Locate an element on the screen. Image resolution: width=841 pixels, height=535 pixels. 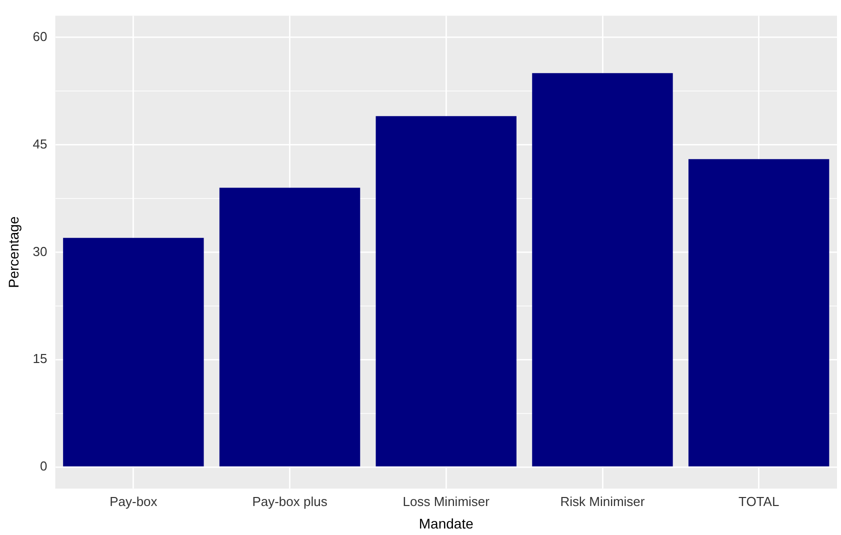
x-tick-label: Risk Minimiser is located at coordinates (603, 501).